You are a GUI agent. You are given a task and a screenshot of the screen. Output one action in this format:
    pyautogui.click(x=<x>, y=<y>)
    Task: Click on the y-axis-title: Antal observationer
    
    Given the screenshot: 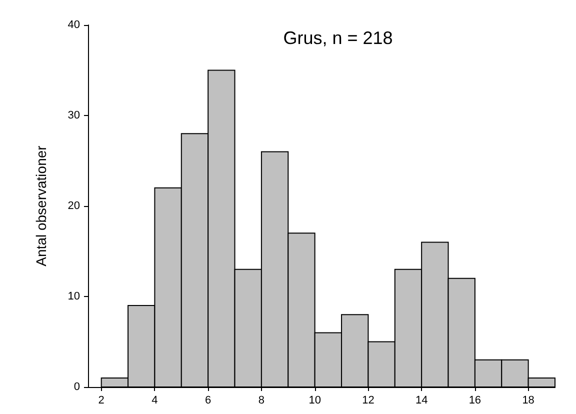 What is the action you would take?
    pyautogui.click(x=41, y=205)
    